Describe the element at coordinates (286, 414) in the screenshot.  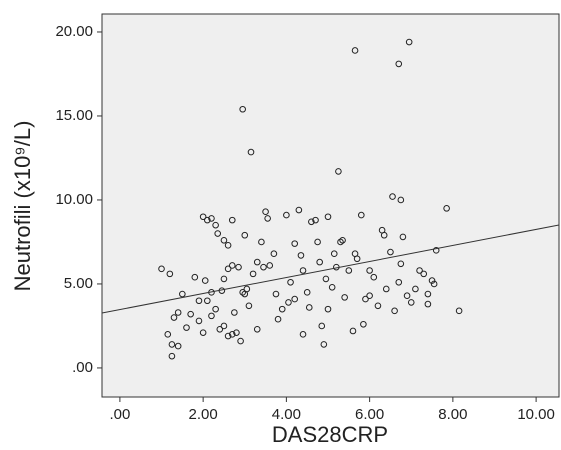
I see `x-tick-label: 4.00` at that location.